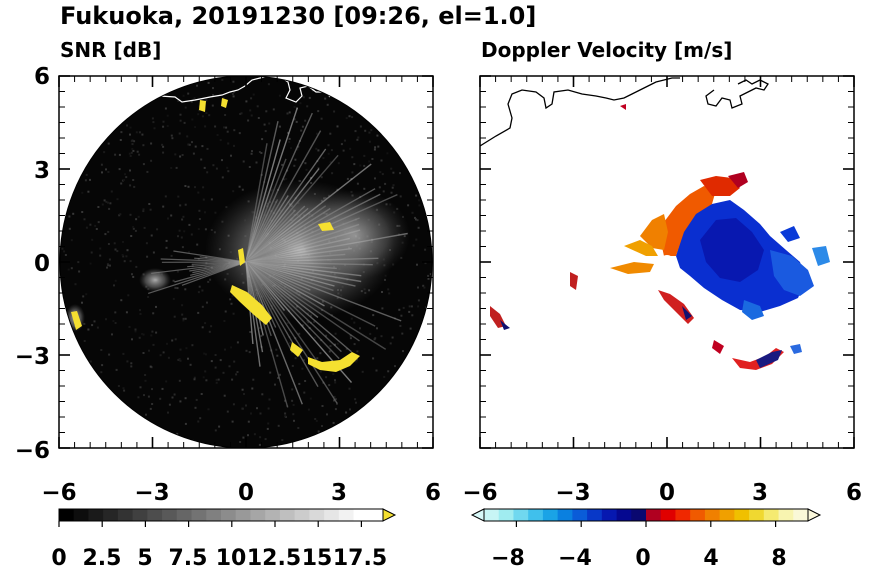  Describe the element at coordinates (624, 112) in the screenshot. I see `doppler-coastline` at that location.